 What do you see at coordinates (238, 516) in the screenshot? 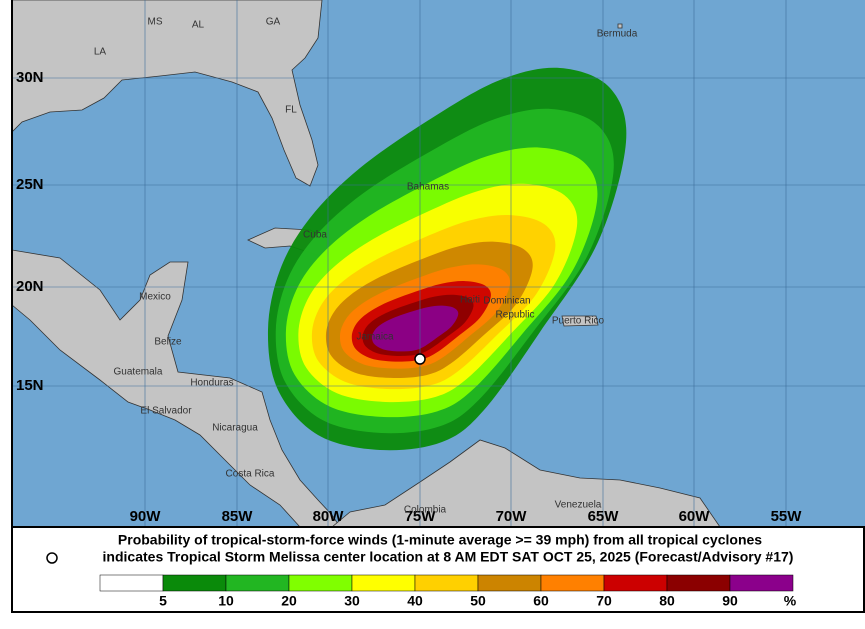
I see `longitude-label: 85W` at bounding box center [238, 516].